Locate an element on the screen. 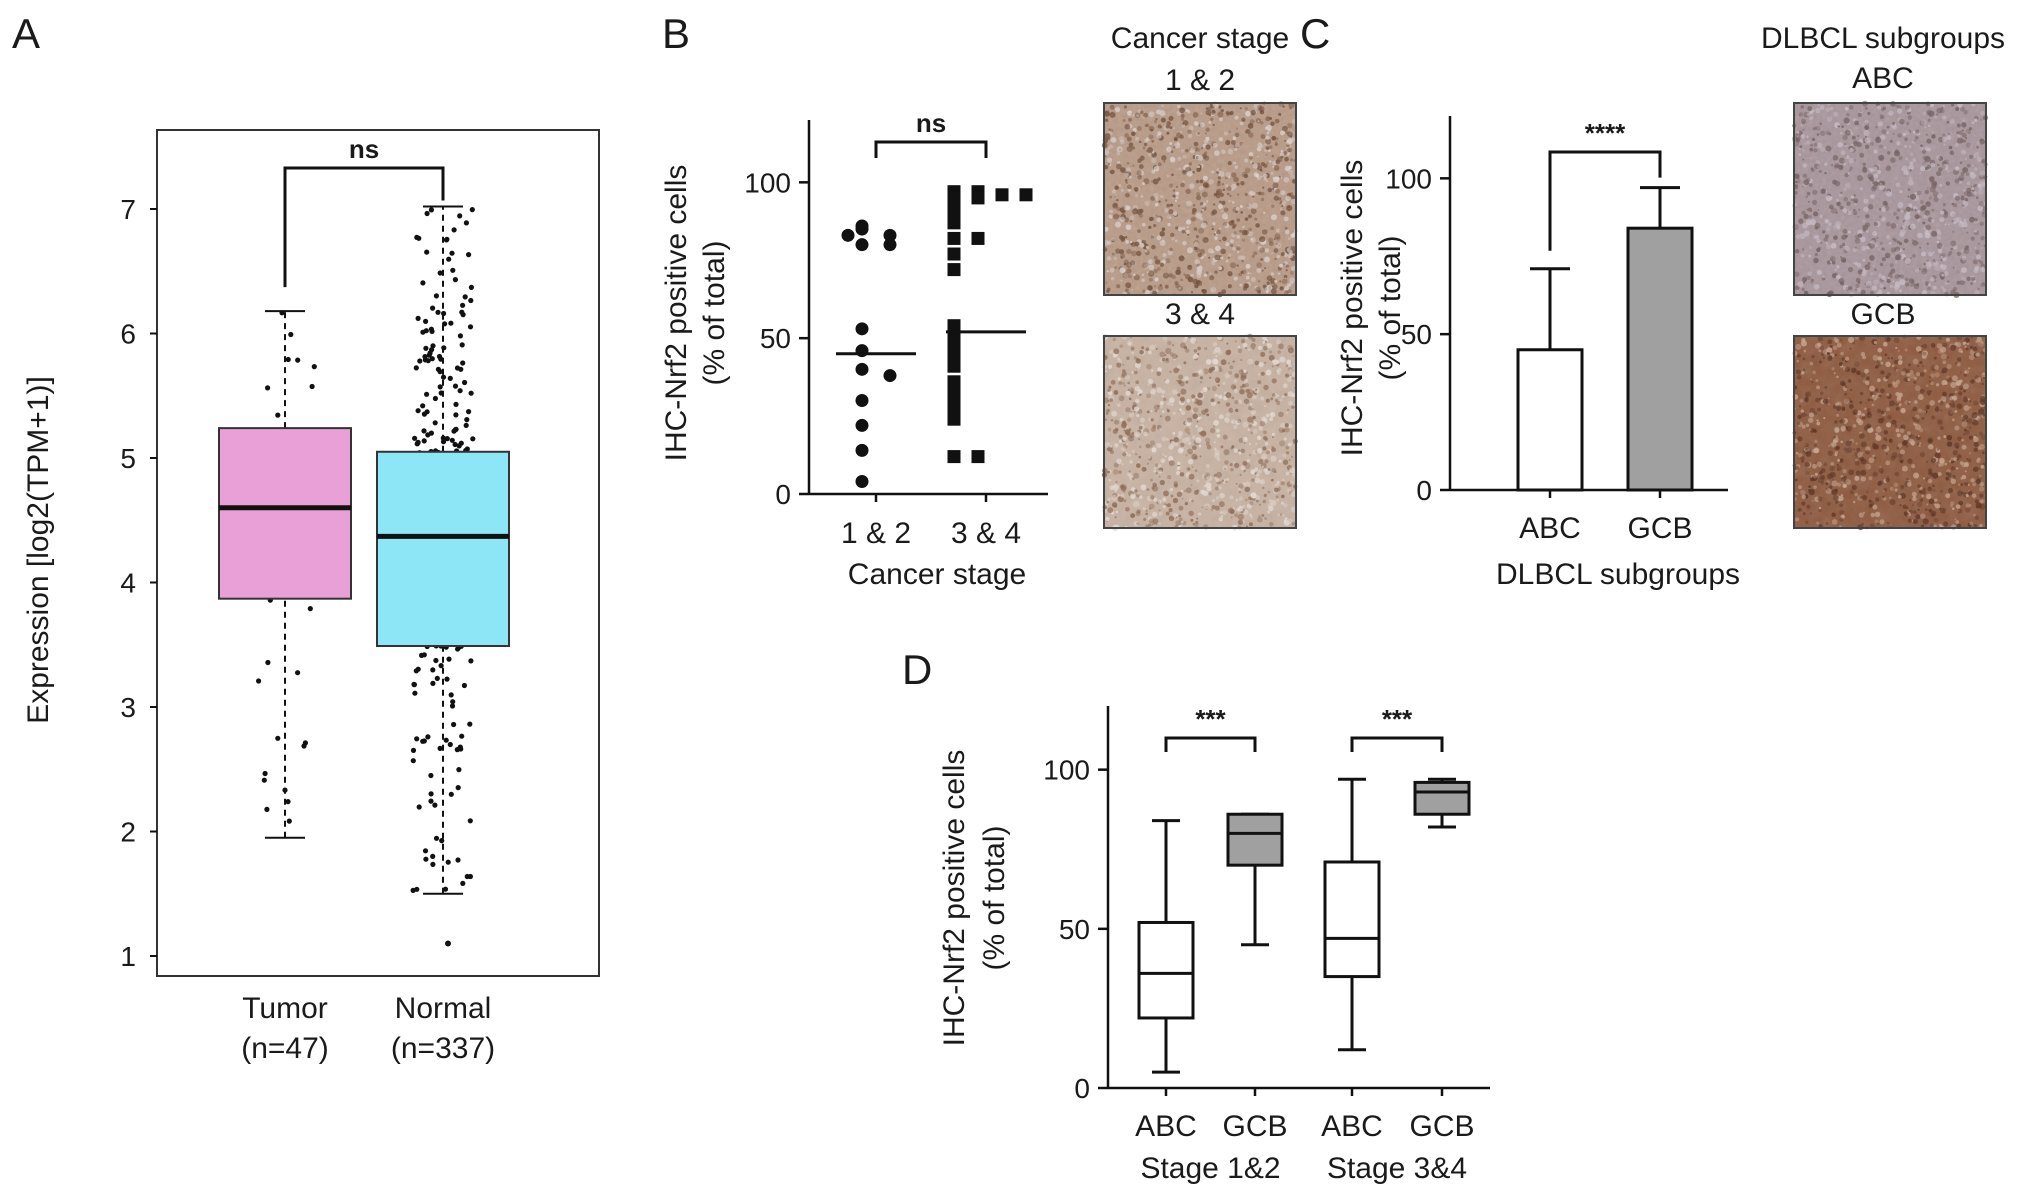 This screenshot has height=1199, width=2032. c-sig-label: **** is located at coordinates (1605, 133).